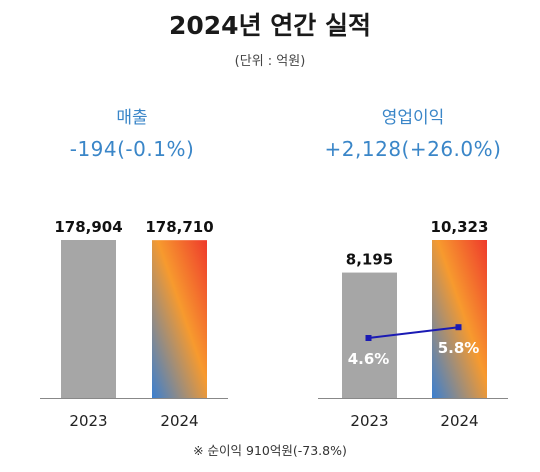 This screenshot has width=540, height=472. What do you see at coordinates (458, 327) in the screenshot?
I see `operating-margin-point-2024` at bounding box center [458, 327].